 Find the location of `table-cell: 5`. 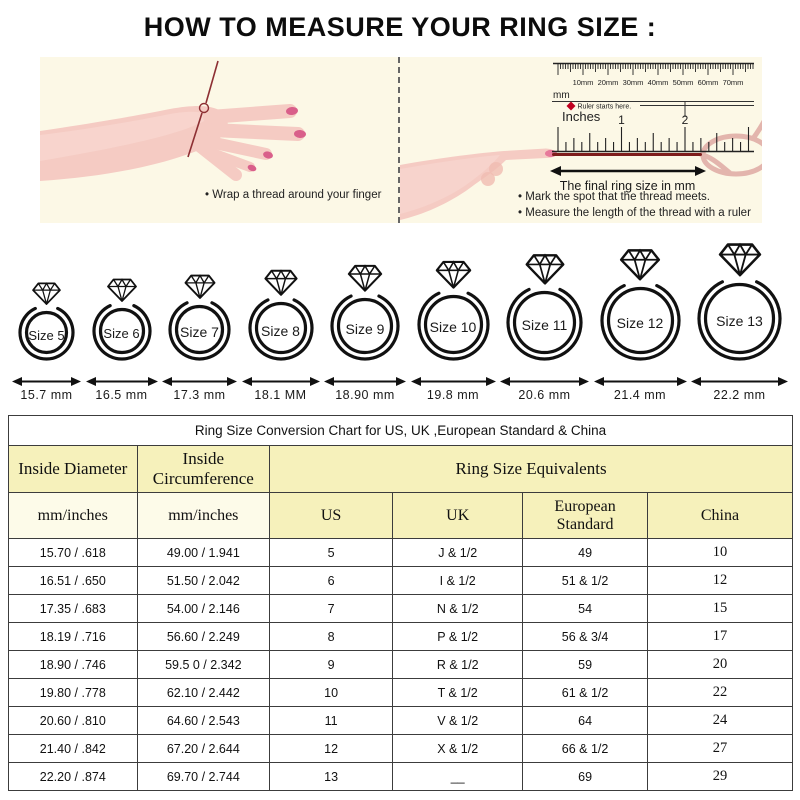

table-cell: 5 is located at coordinates (331, 552).